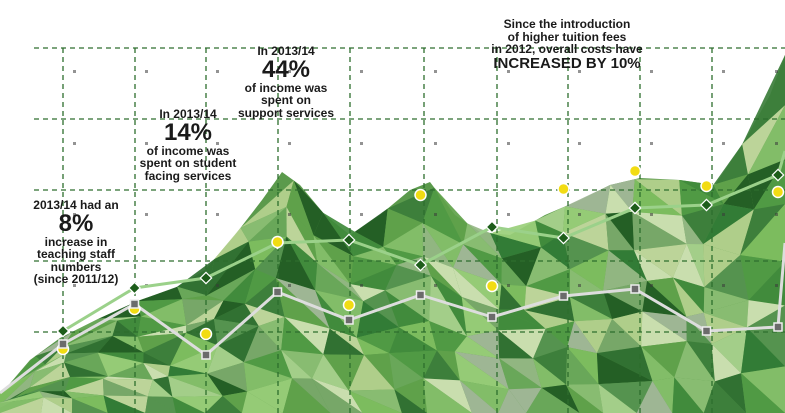  I want to click on annotation-overall-costs-line3: in 2012, overall costs have, so click(567, 49).